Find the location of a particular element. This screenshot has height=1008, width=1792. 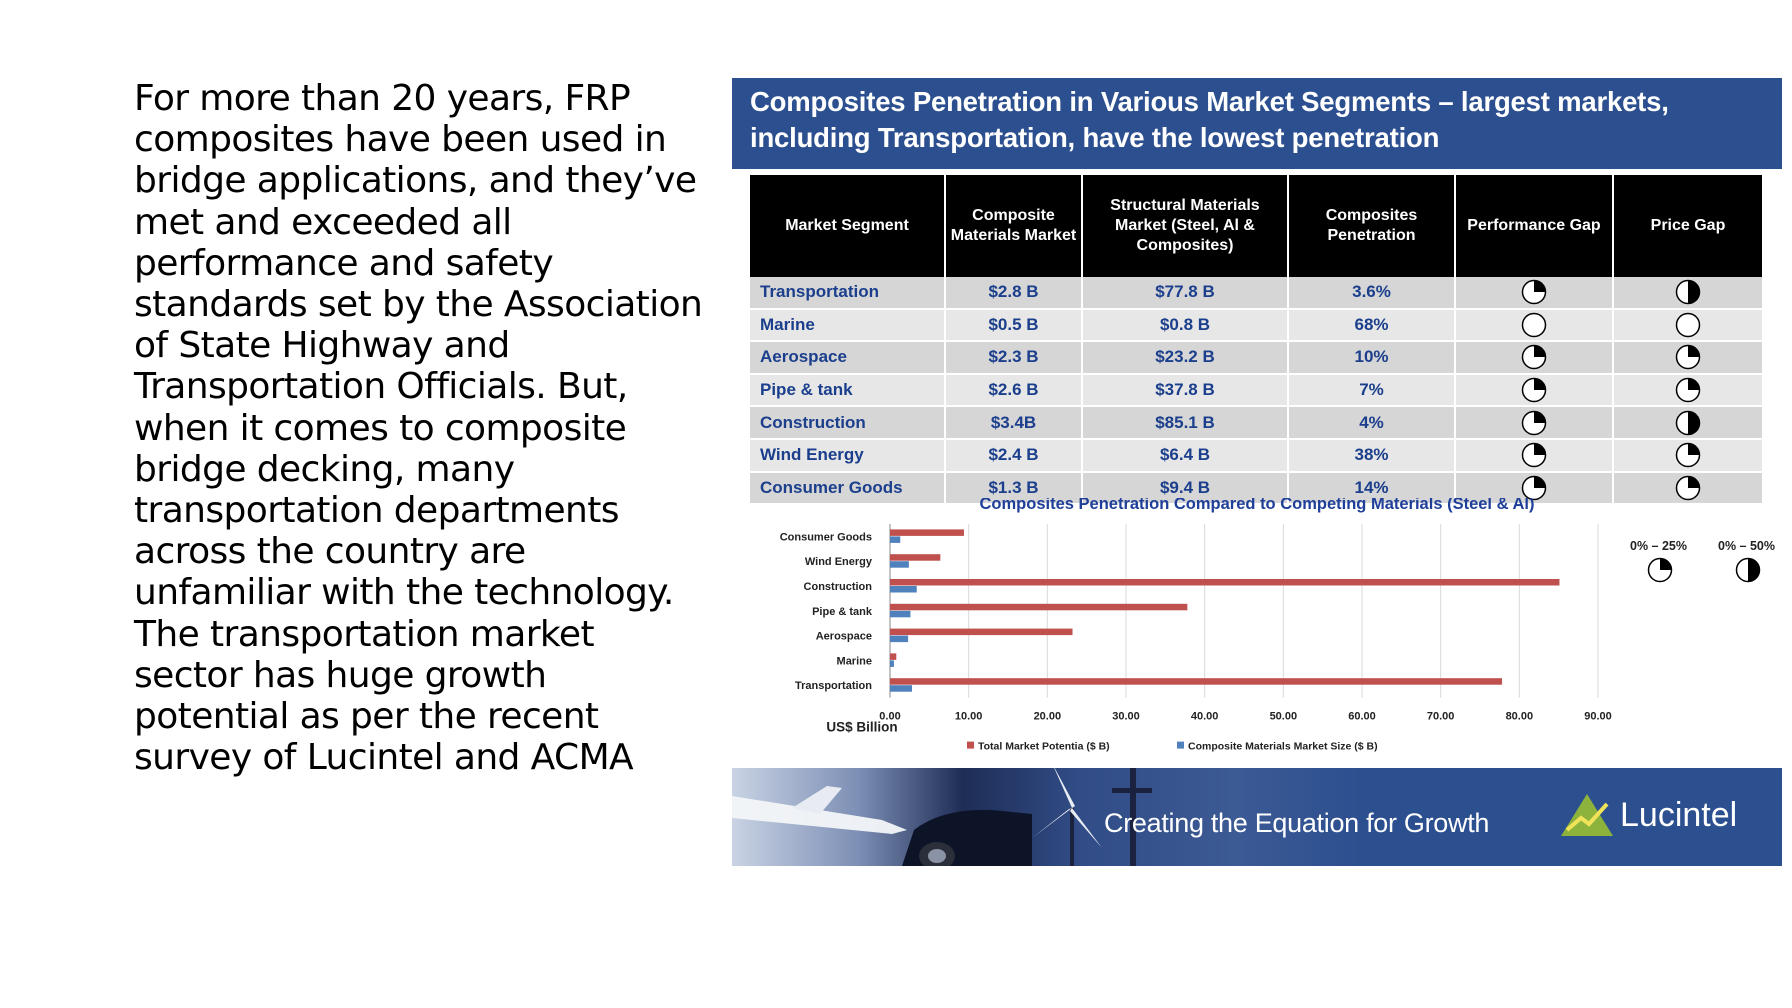

pie-legend-label: 0% – 50% is located at coordinates (1746, 546).